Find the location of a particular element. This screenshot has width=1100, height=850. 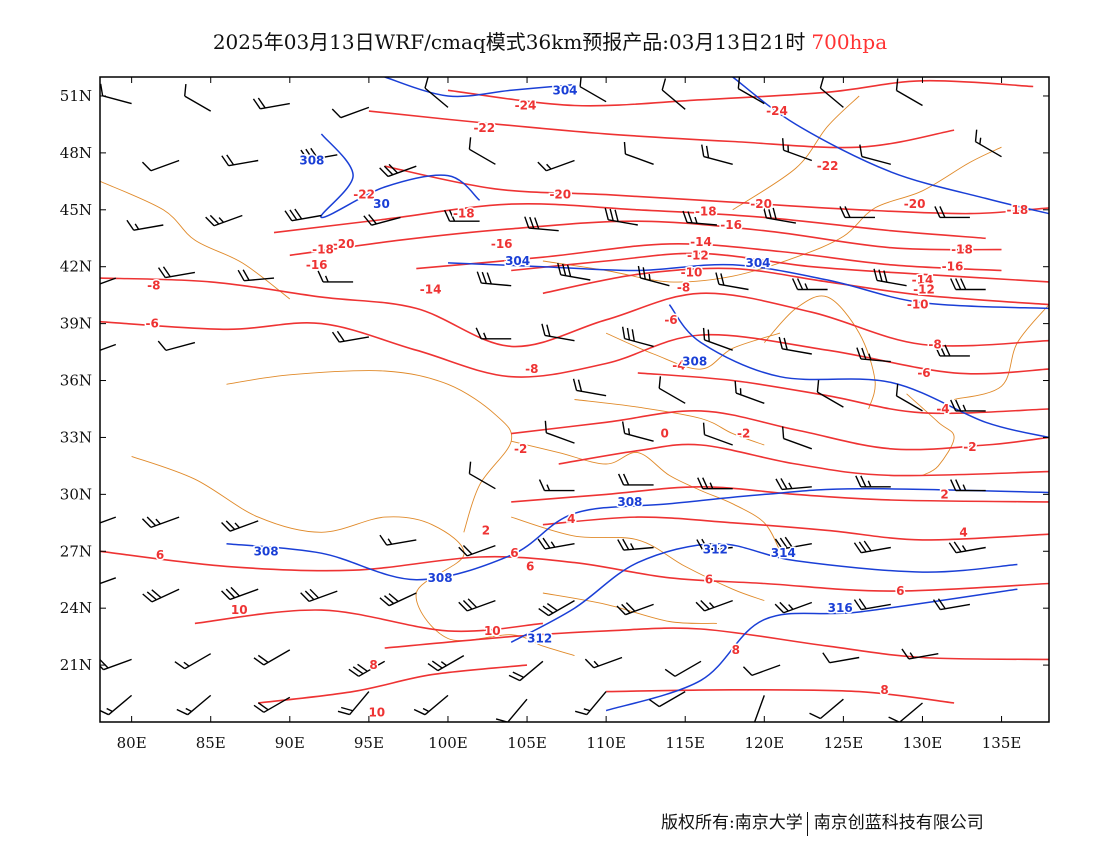

contour-label: -8 is located at coordinates (934, 345).